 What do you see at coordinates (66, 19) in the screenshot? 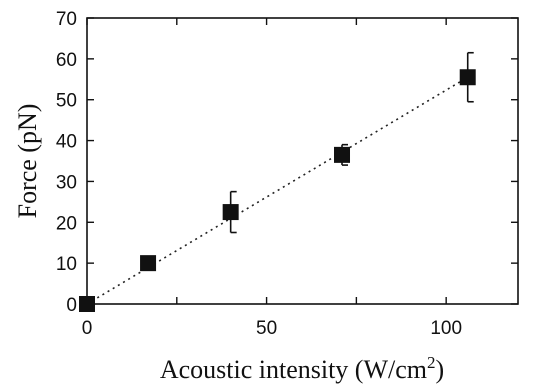
I see `y-tick-label: 70` at bounding box center [66, 19].